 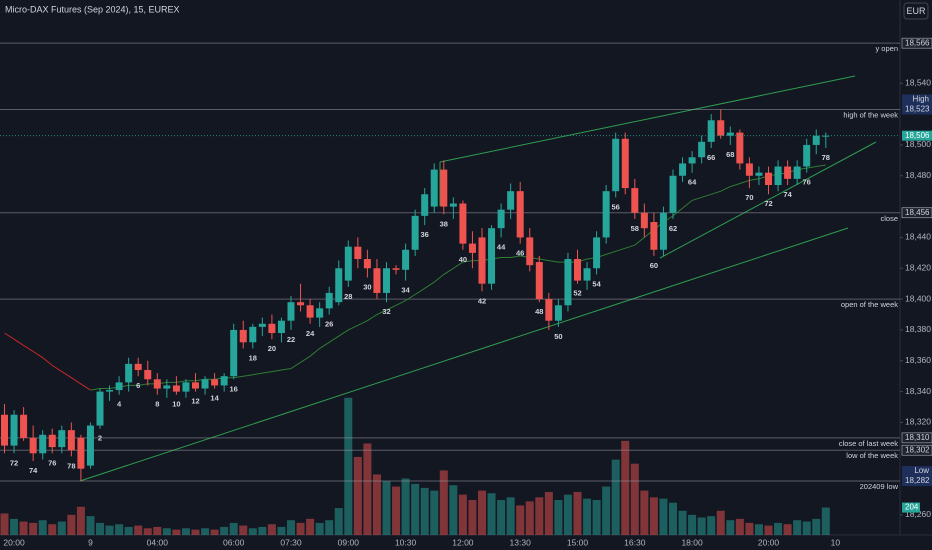 What do you see at coordinates (918, 360) in the screenshot?
I see `y-tick-label: 18,360` at bounding box center [918, 360].